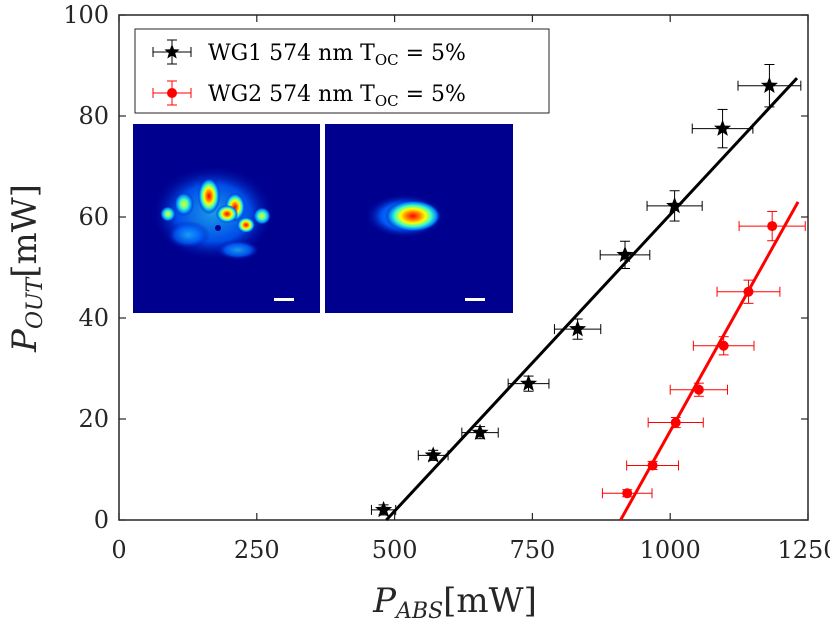 Image resolution: width=830 pixels, height=623 pixels. What do you see at coordinates (387, 101) in the screenshot?
I see `legend-wg2-sub: OC` at bounding box center [387, 101].